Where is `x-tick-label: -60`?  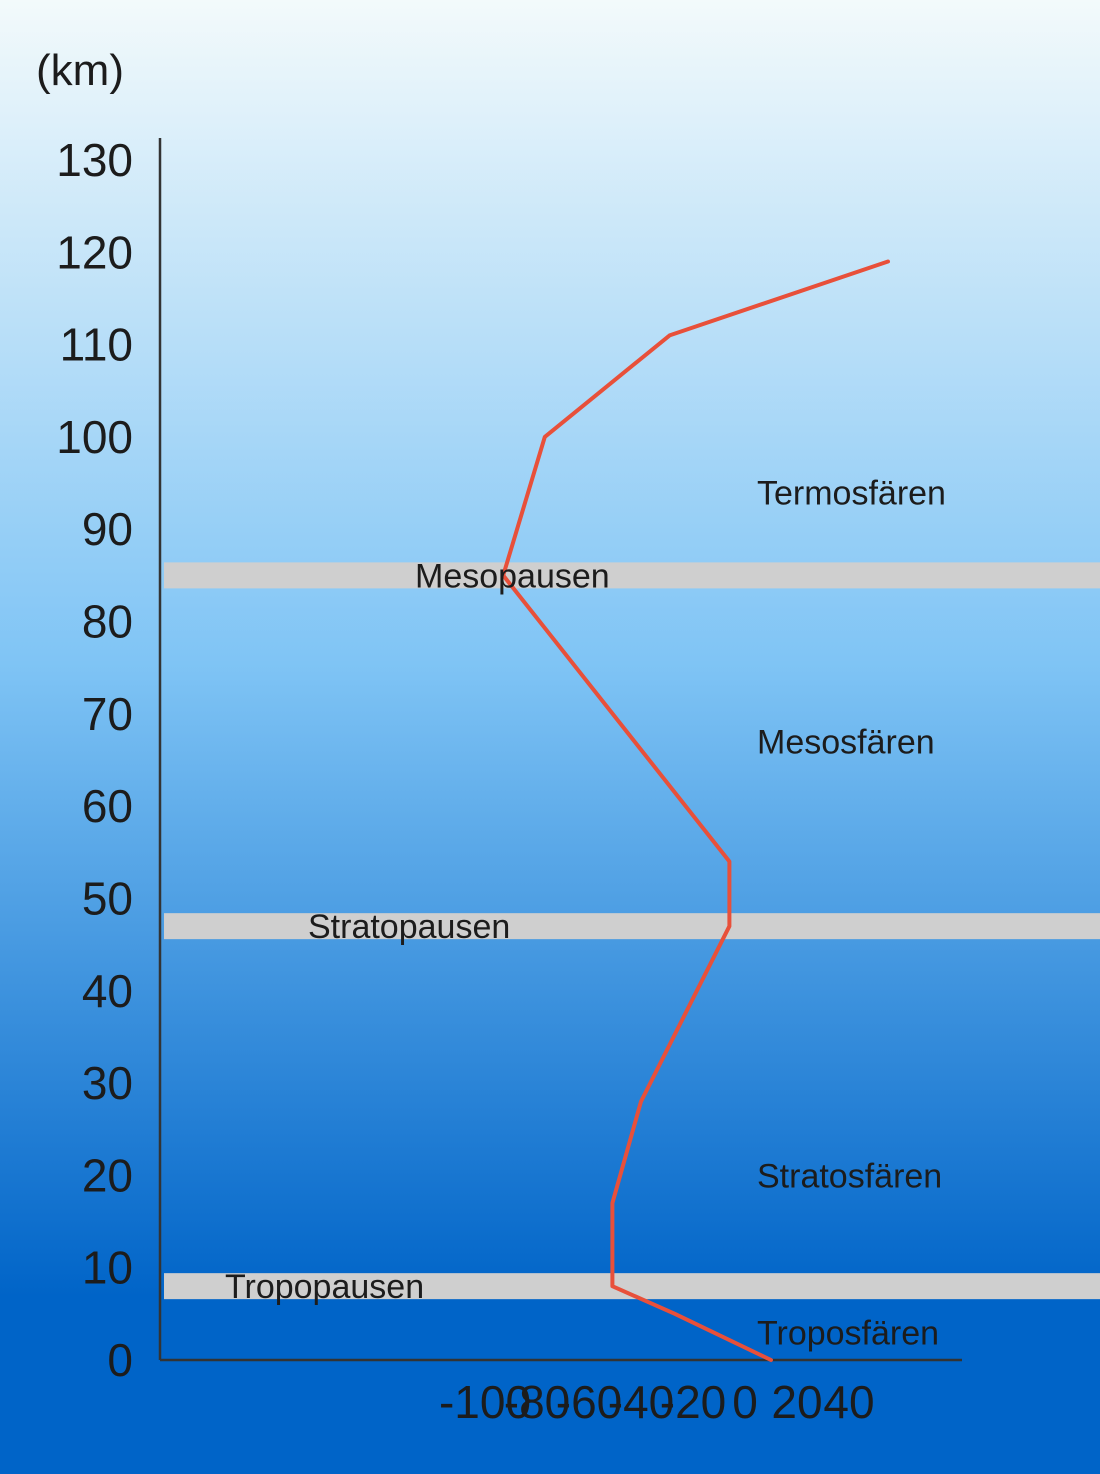
x-tick-label: -60 is located at coordinates (589, 1402).